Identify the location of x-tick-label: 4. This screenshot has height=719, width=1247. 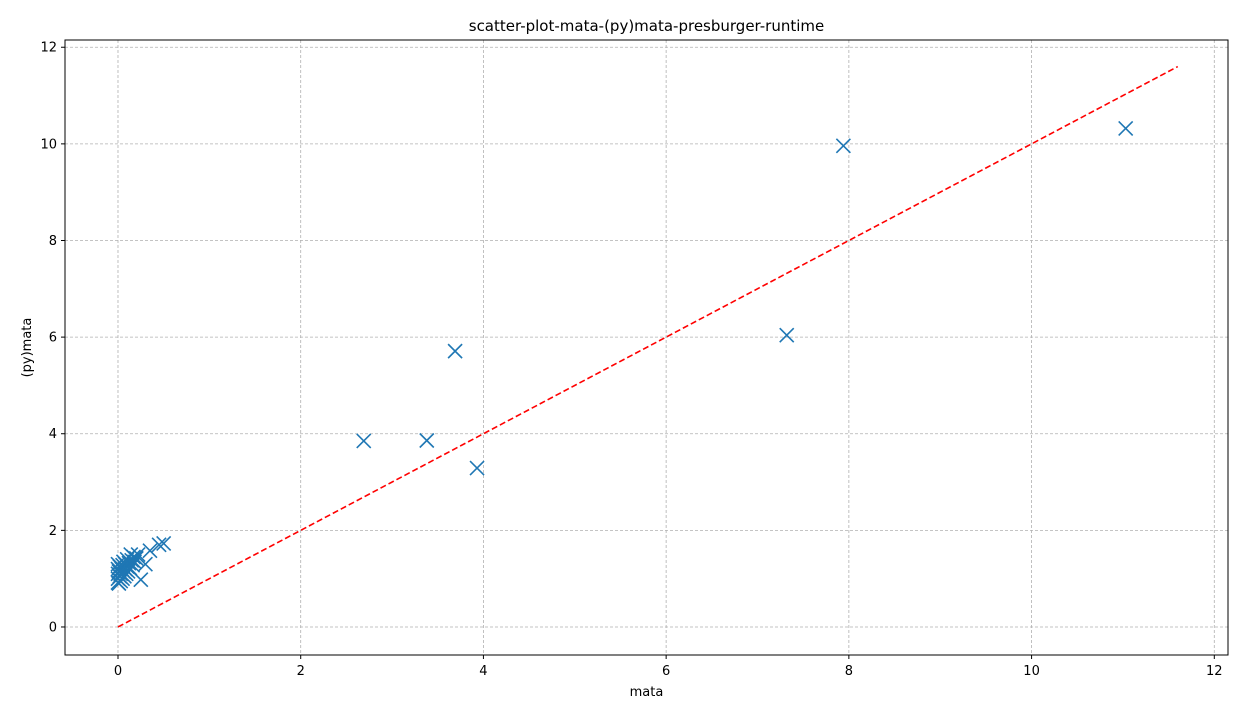
(483, 671).